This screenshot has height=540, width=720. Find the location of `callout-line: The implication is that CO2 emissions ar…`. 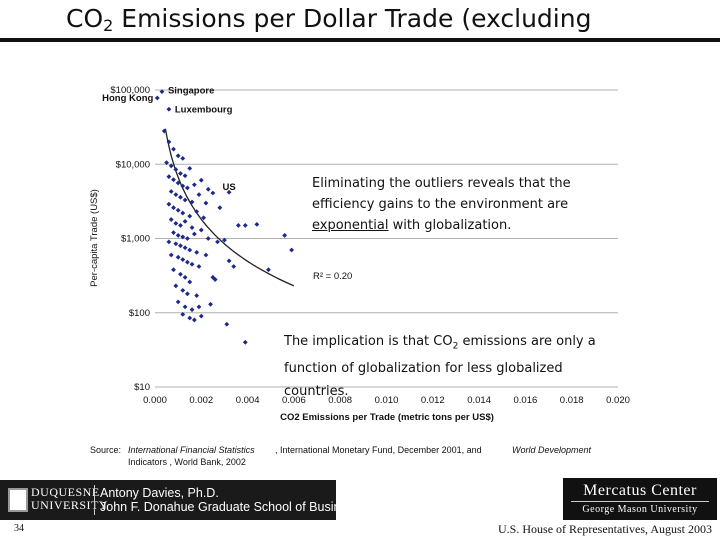

callout-line: The implication is that CO2 emissions ar… is located at coordinates (440, 343).